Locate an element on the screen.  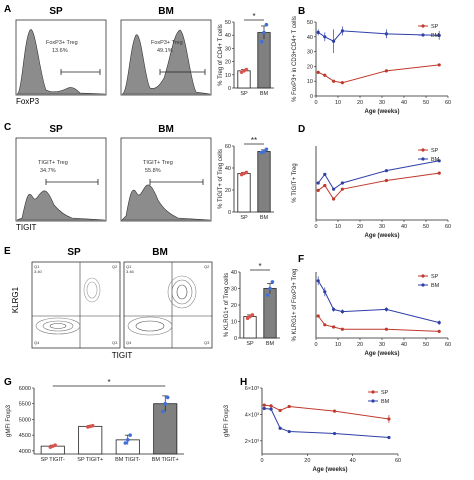
y-tick-label: 5000 is located at coordinates (25, 420).